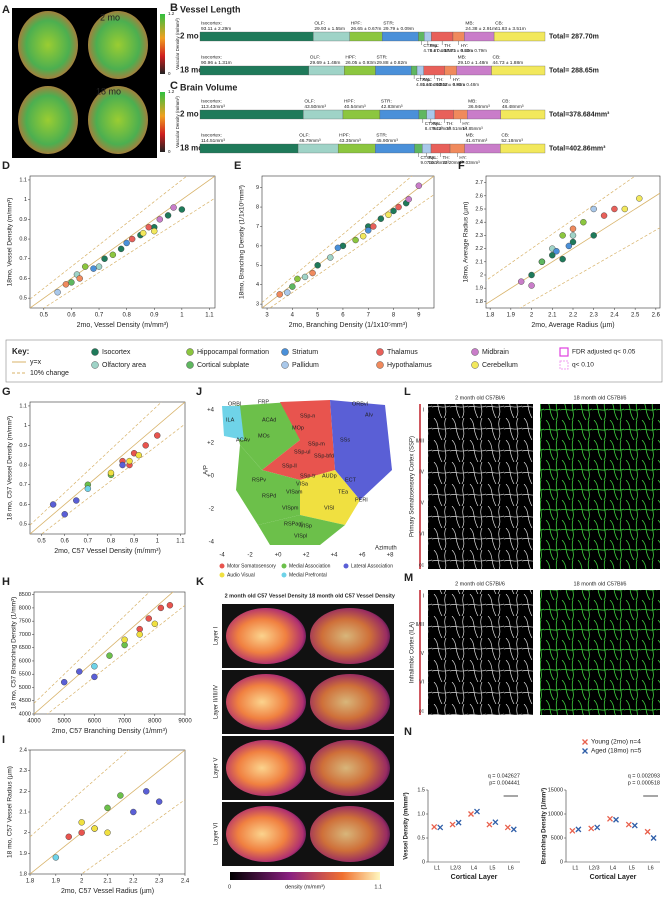  I want to click on axis-tick-label: +2, so click(307, 556).